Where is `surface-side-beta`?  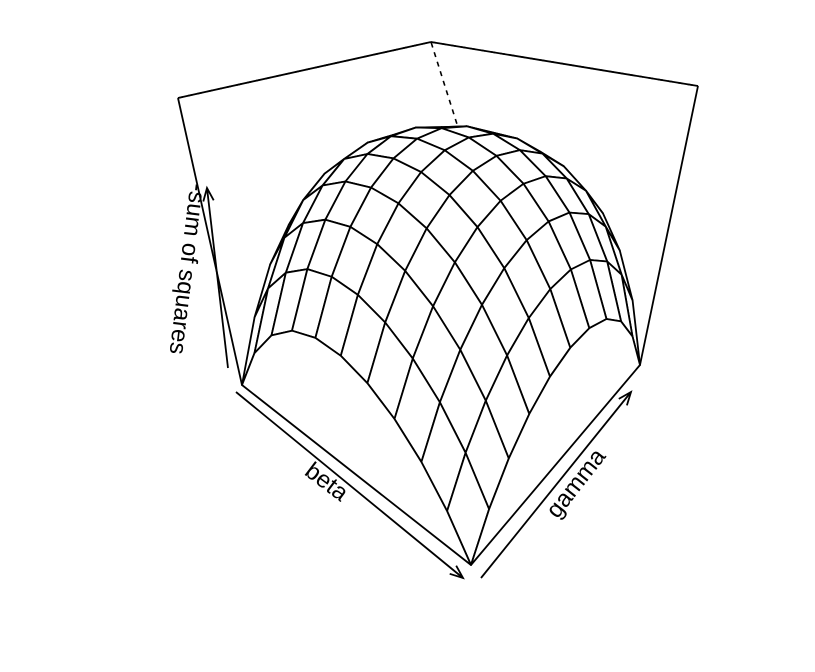 surface-side-beta is located at coordinates (356, 447).